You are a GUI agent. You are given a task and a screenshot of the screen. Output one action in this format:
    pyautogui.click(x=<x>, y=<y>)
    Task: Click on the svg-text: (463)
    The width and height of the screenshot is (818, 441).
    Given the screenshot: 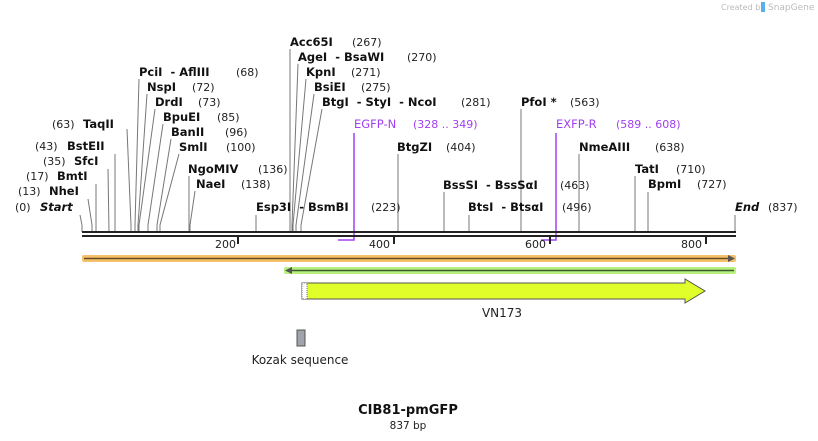 What is the action you would take?
    pyautogui.click(x=575, y=185)
    